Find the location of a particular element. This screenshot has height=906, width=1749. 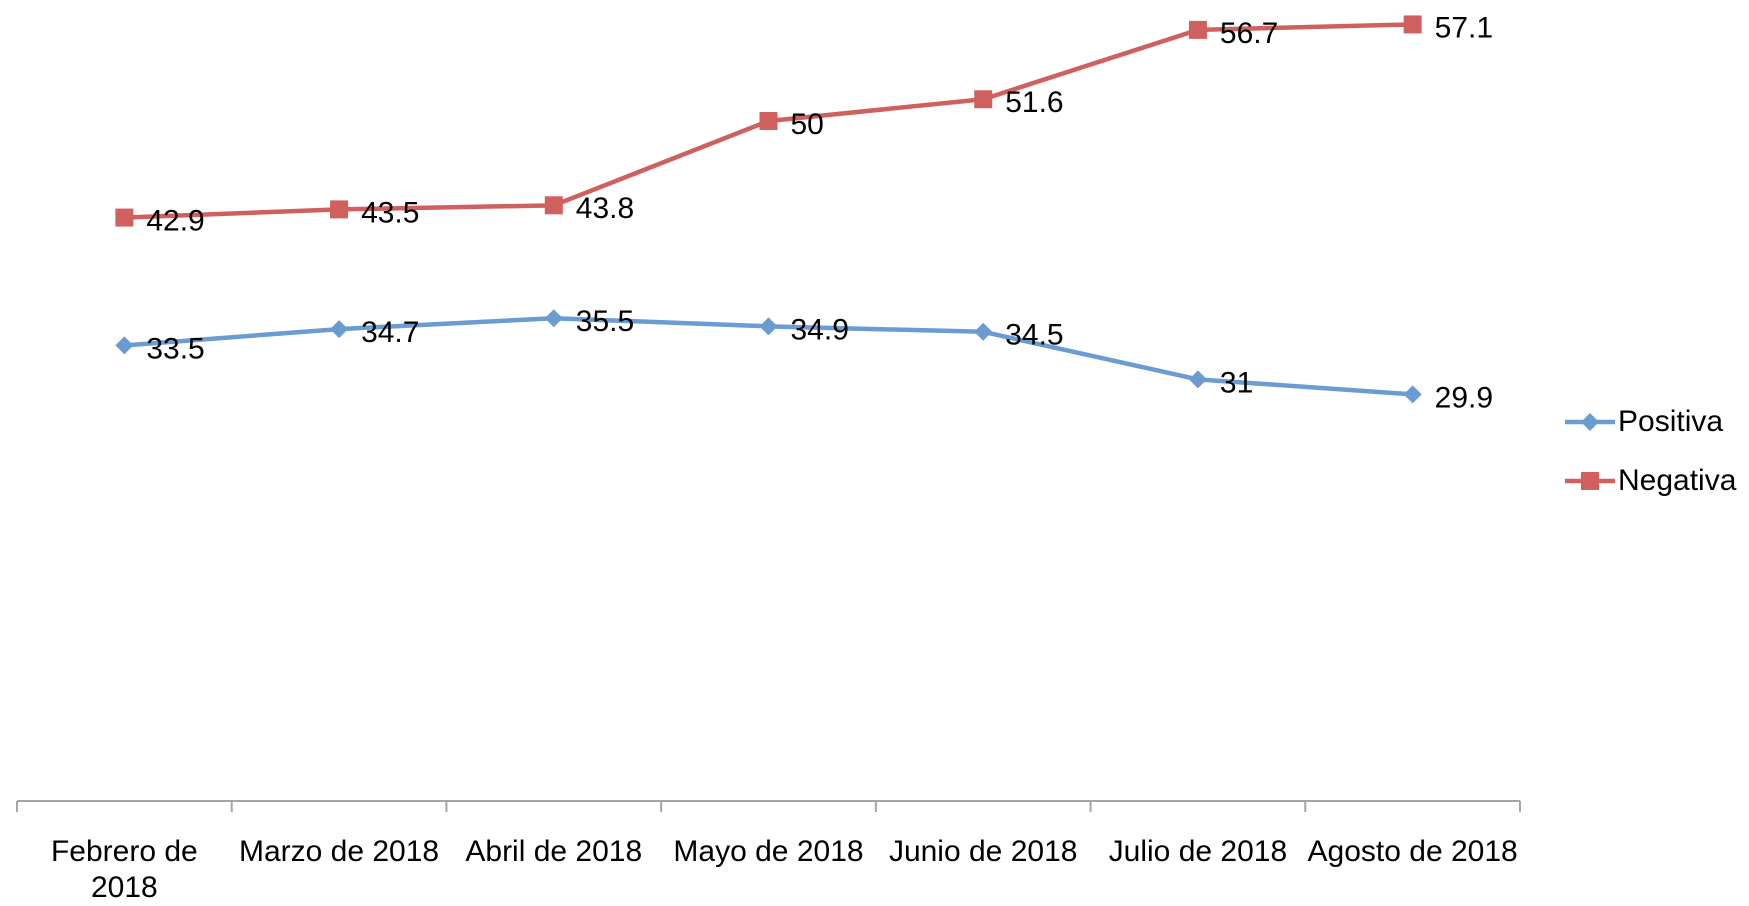

data-label: 57.1 is located at coordinates (1464, 27).